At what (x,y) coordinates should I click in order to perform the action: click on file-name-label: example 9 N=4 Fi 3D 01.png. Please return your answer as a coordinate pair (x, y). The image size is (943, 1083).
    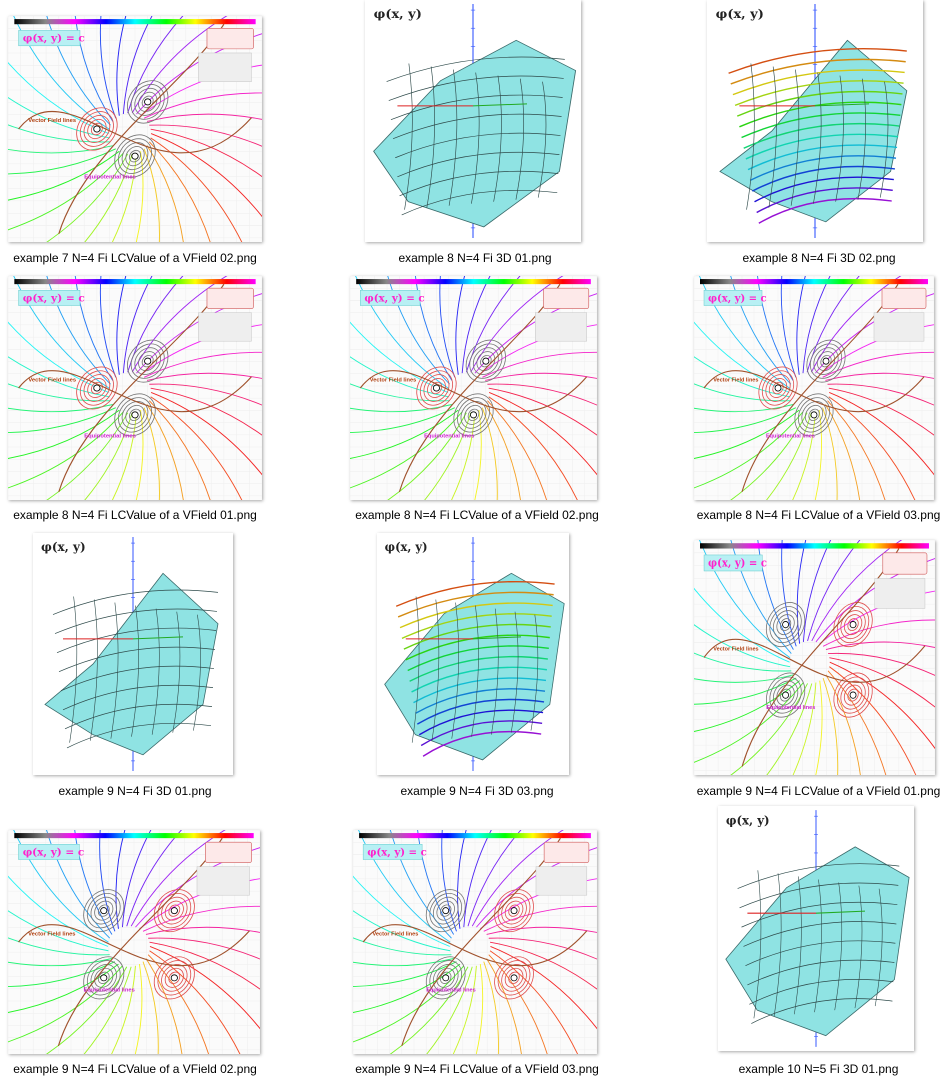
    Looking at the image, I should click on (135, 791).